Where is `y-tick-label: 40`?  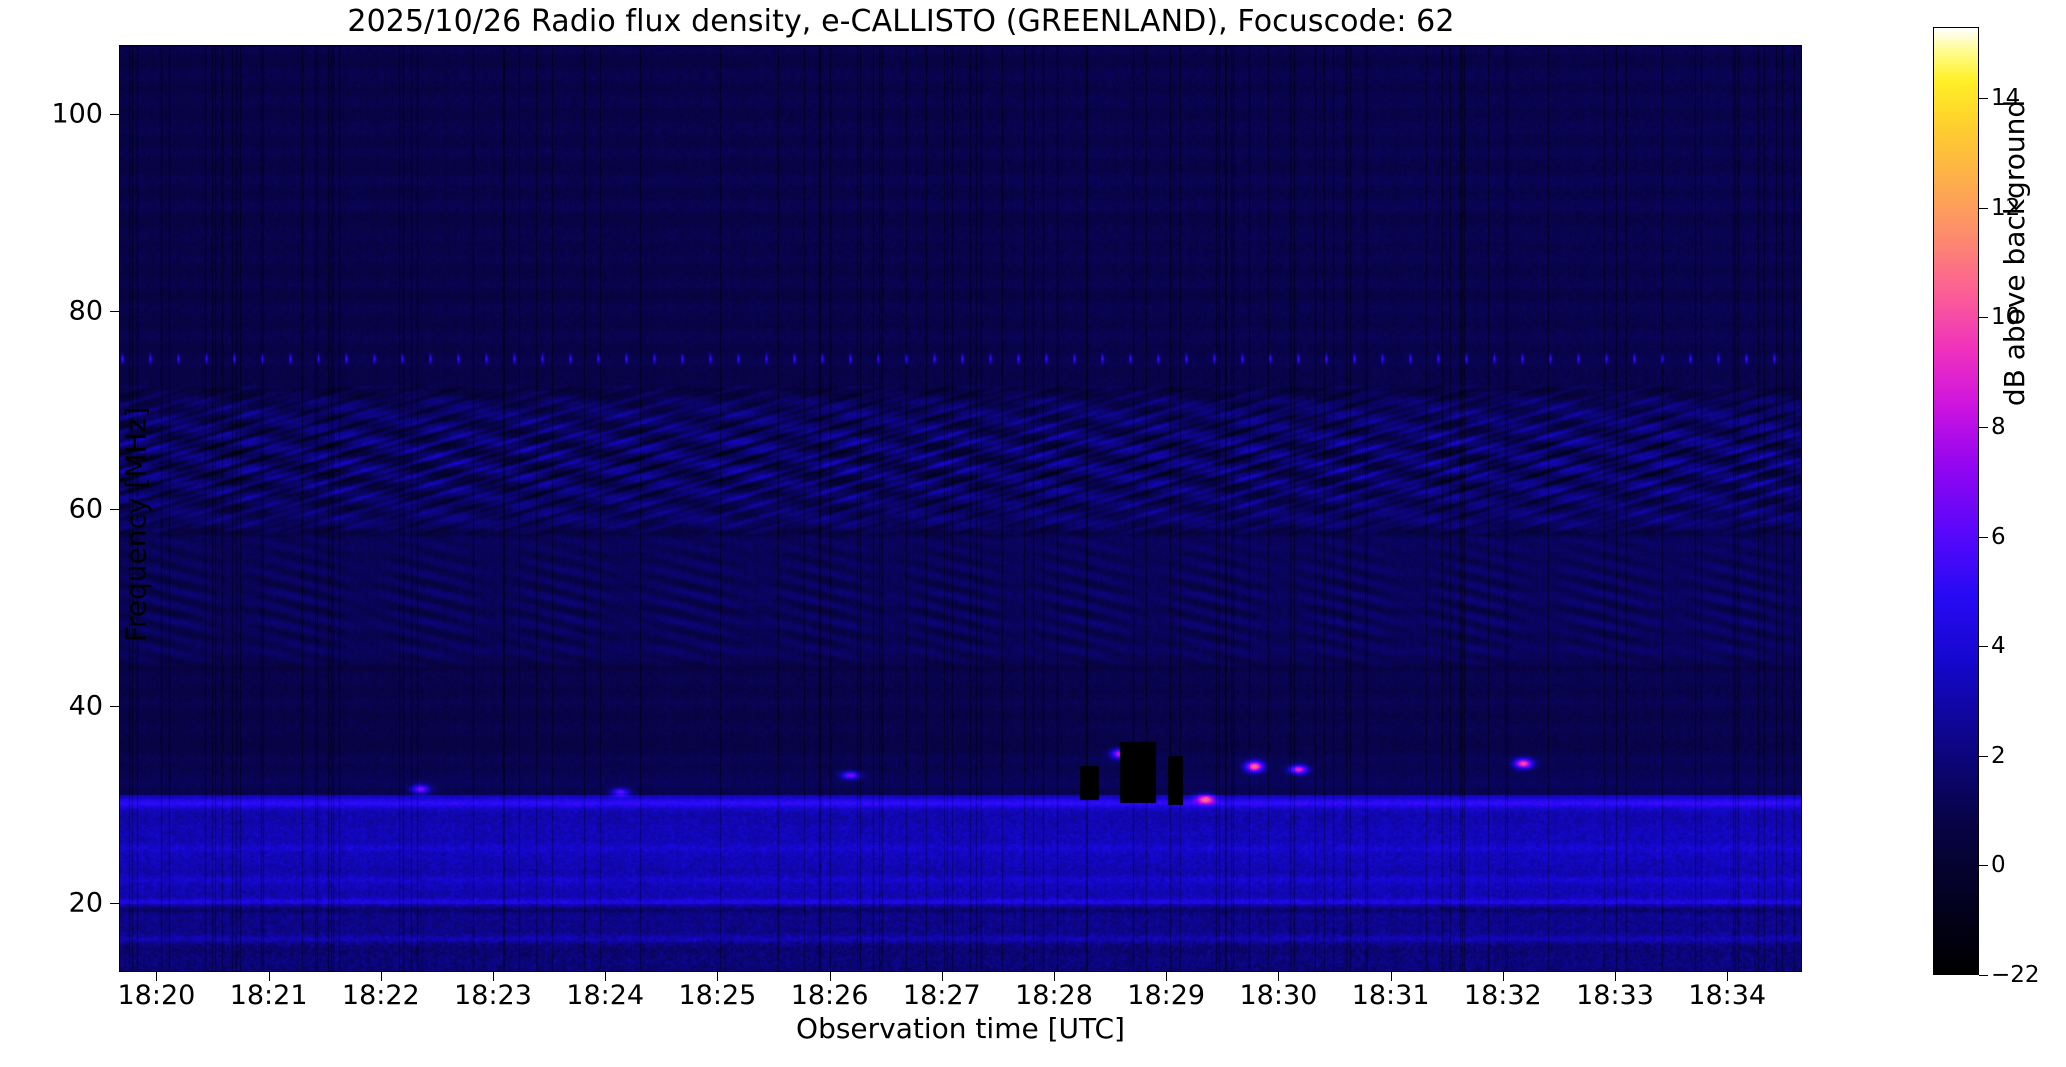 y-tick-label: 40 is located at coordinates (85, 706).